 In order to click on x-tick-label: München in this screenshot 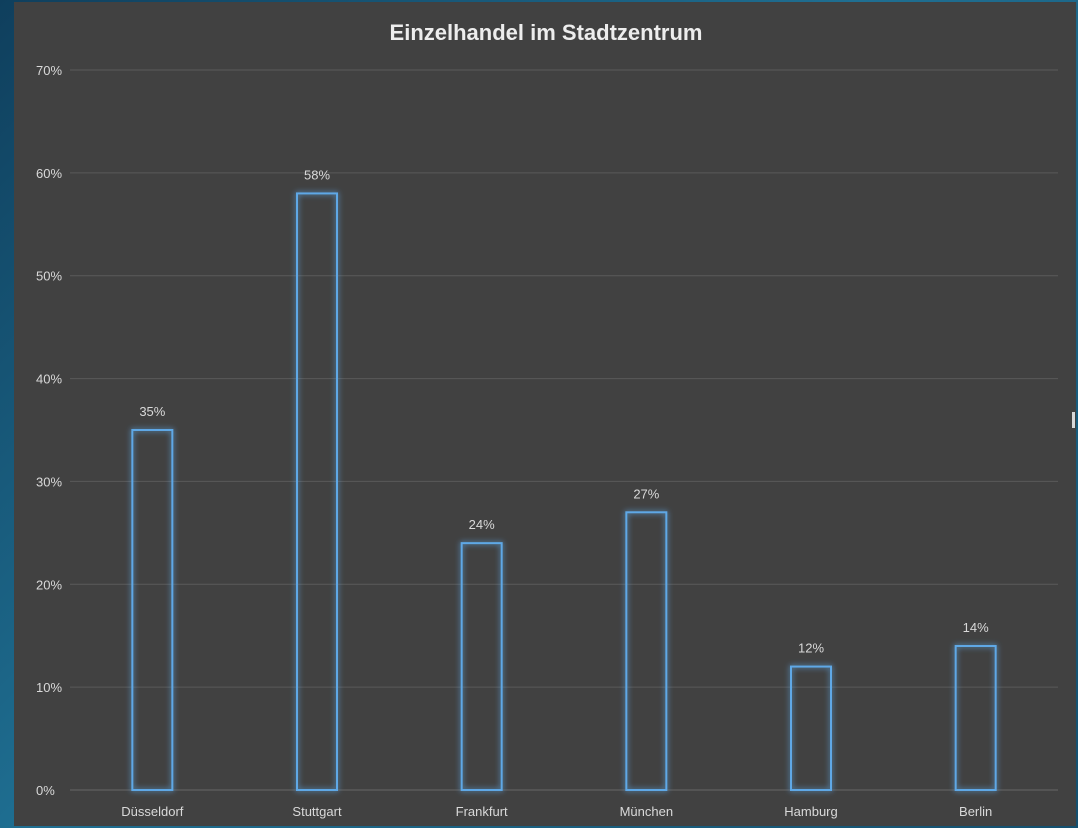, I will do `click(646, 811)`.